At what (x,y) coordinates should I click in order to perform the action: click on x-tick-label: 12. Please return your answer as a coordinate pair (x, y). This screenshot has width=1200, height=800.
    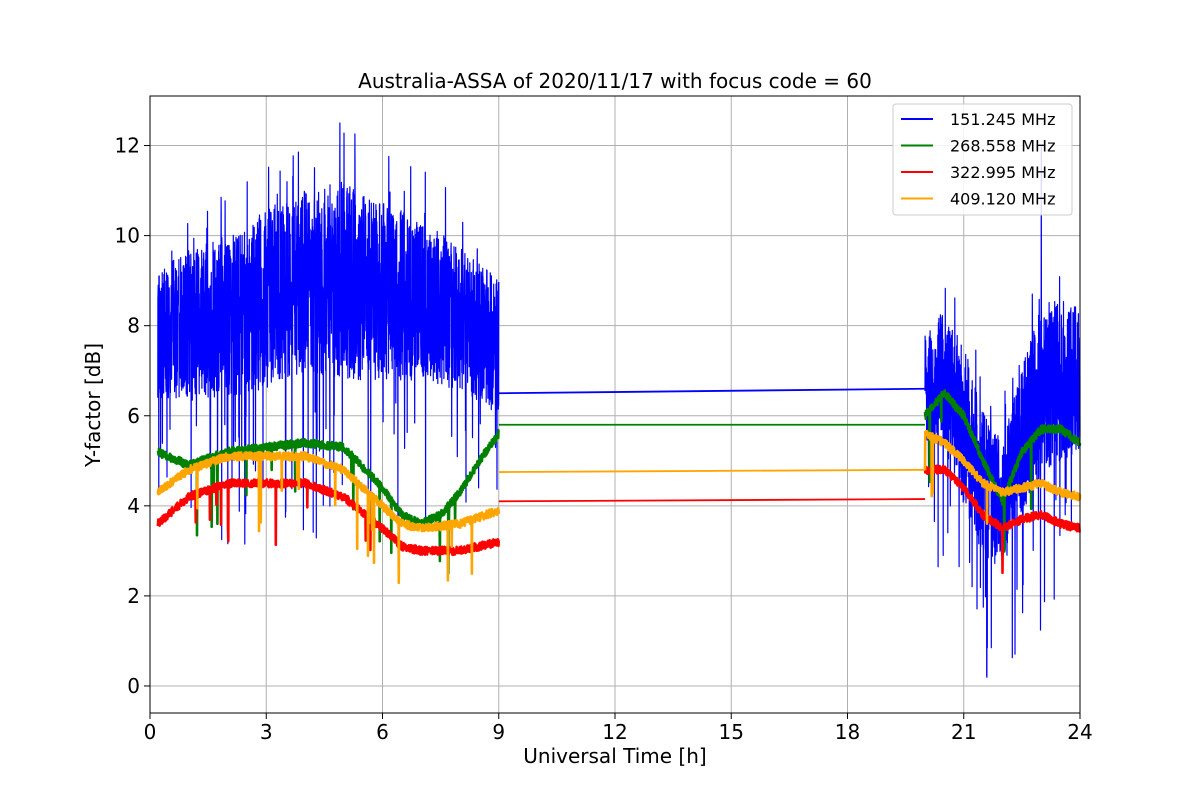
    Looking at the image, I should click on (614, 732).